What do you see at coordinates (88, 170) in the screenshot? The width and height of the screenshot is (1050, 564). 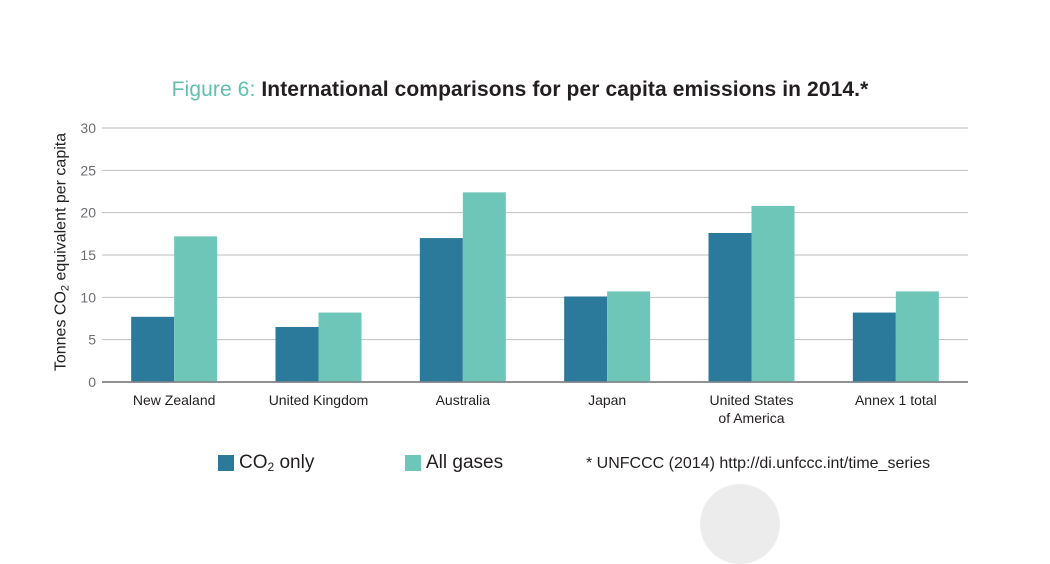 I see `y-tick-label: 25` at bounding box center [88, 170].